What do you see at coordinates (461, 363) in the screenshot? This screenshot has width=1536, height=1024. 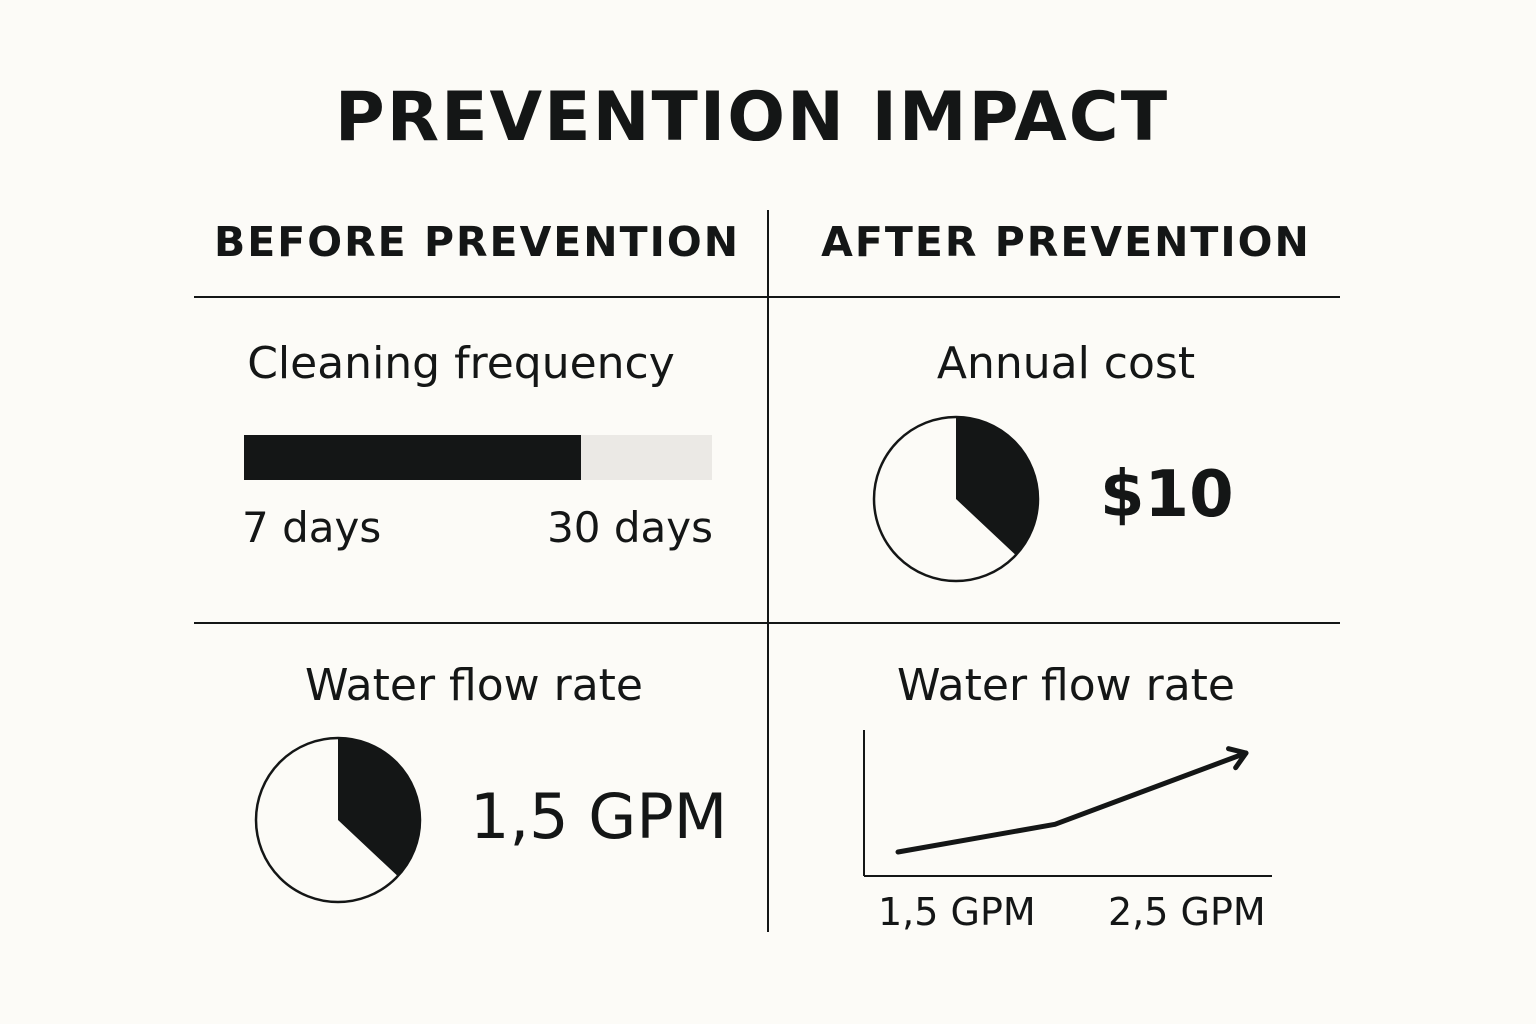 I see `cleaning-frequency-label: Cleaning frequency` at bounding box center [461, 363].